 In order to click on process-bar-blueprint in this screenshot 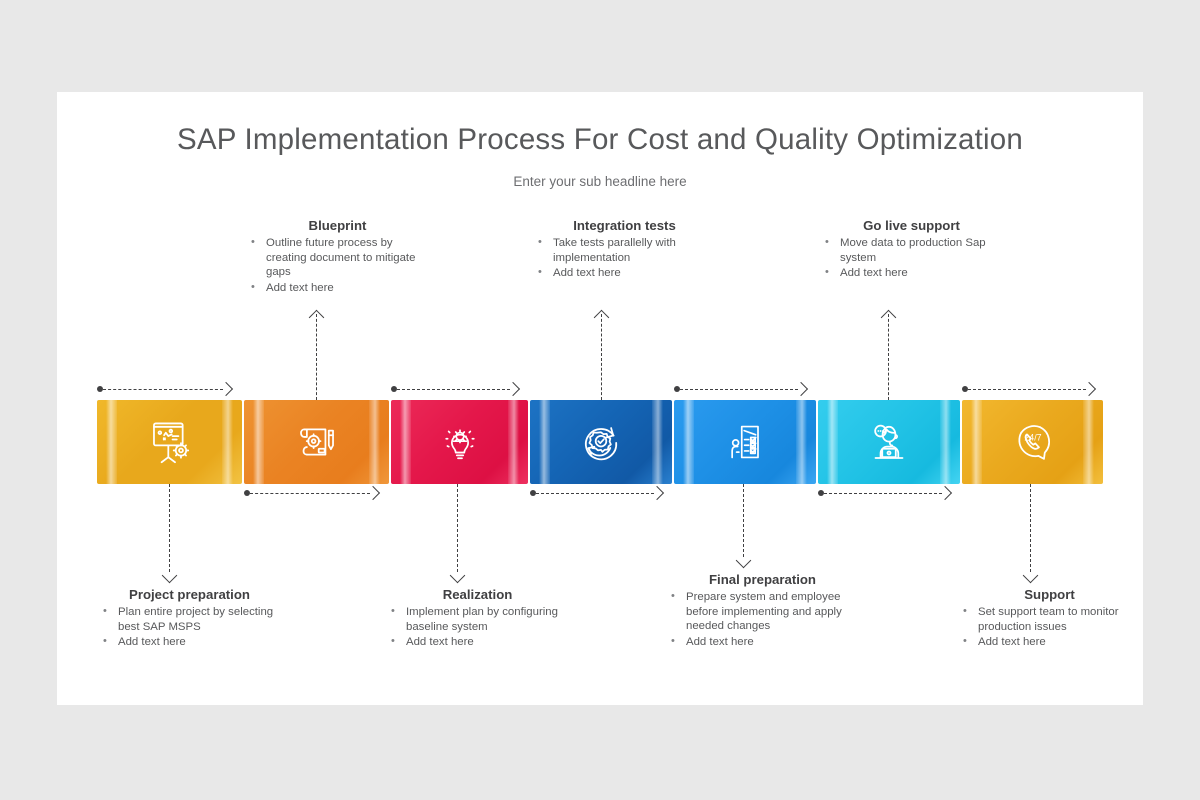, I will do `click(316, 442)`.